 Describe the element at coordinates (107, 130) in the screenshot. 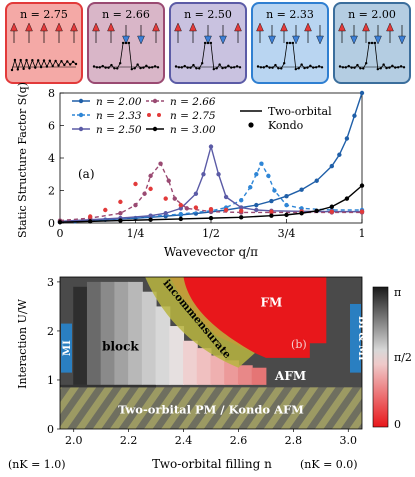

I see `legend-entry: n = 2.50` at that location.